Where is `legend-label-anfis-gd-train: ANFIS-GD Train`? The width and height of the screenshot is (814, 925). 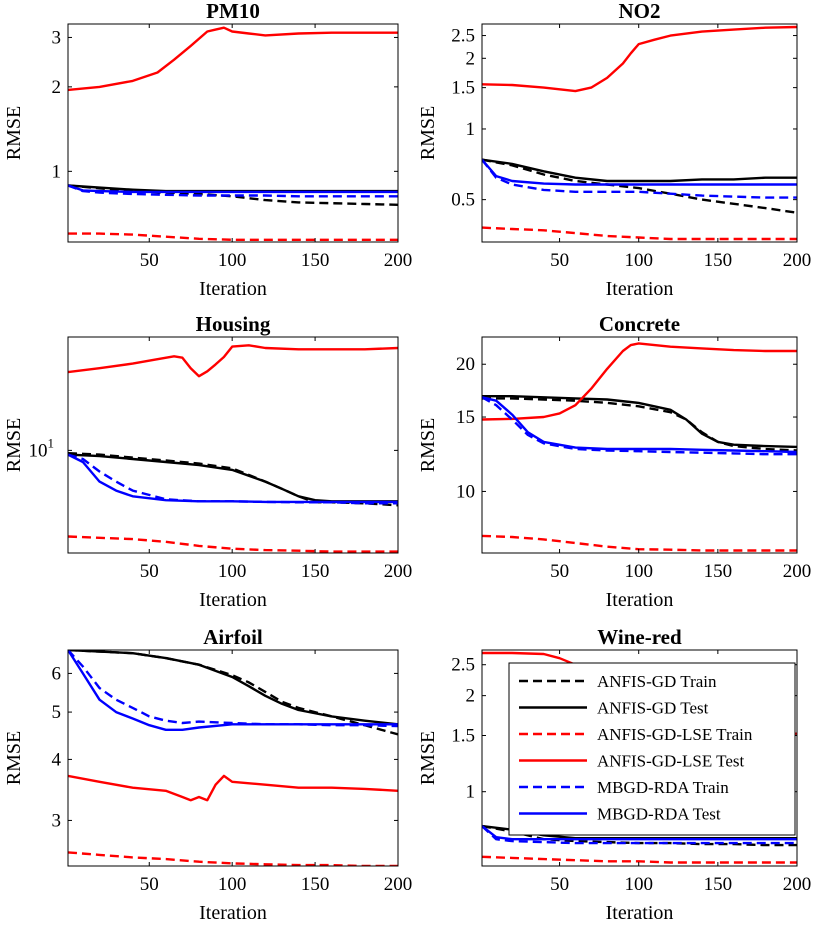
legend-label-anfis-gd-train: ANFIS-GD Train is located at coordinates (657, 681).